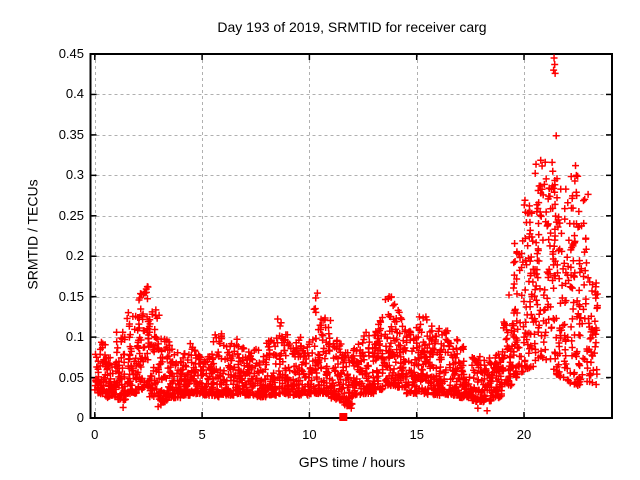 The image size is (640, 480). What do you see at coordinates (74, 256) in the screenshot?
I see `y-tick-label: 0.2` at bounding box center [74, 256].